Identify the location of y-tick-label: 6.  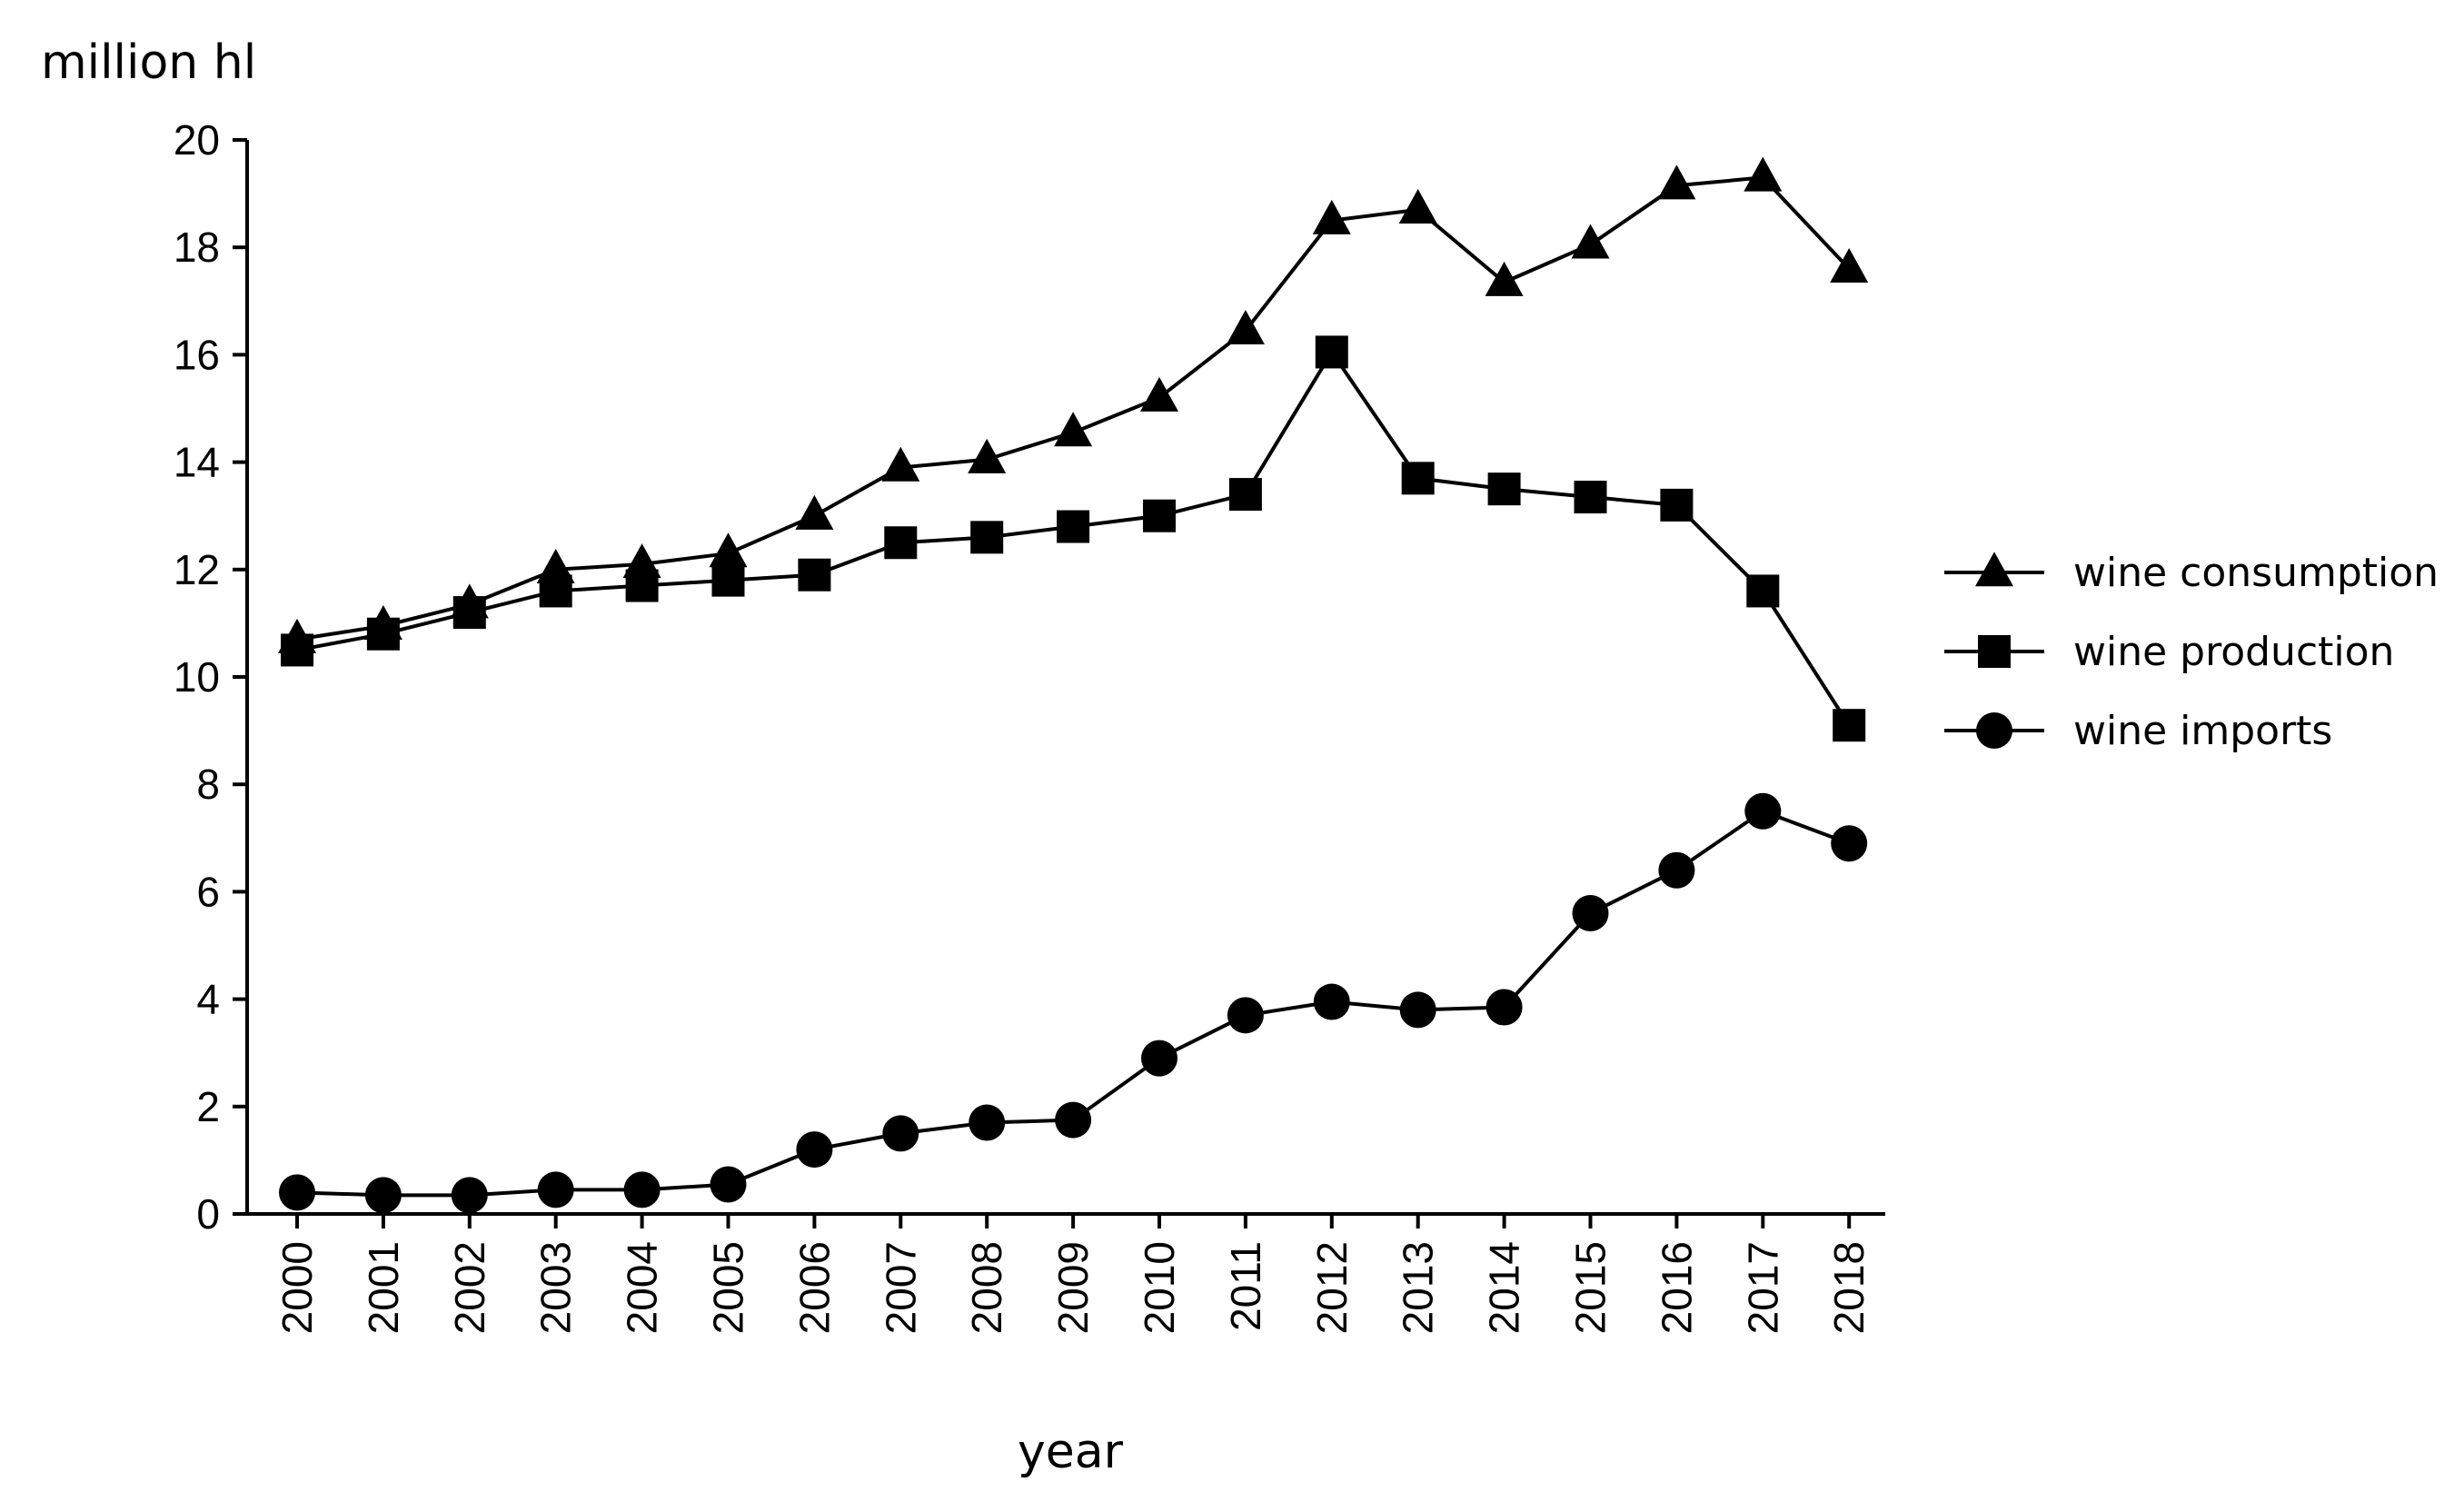
(208, 891).